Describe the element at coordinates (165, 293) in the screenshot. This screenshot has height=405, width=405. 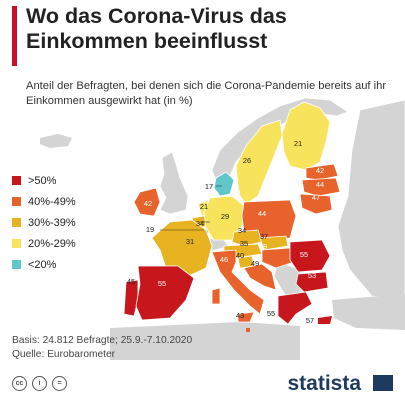
I see `country-spain` at that location.